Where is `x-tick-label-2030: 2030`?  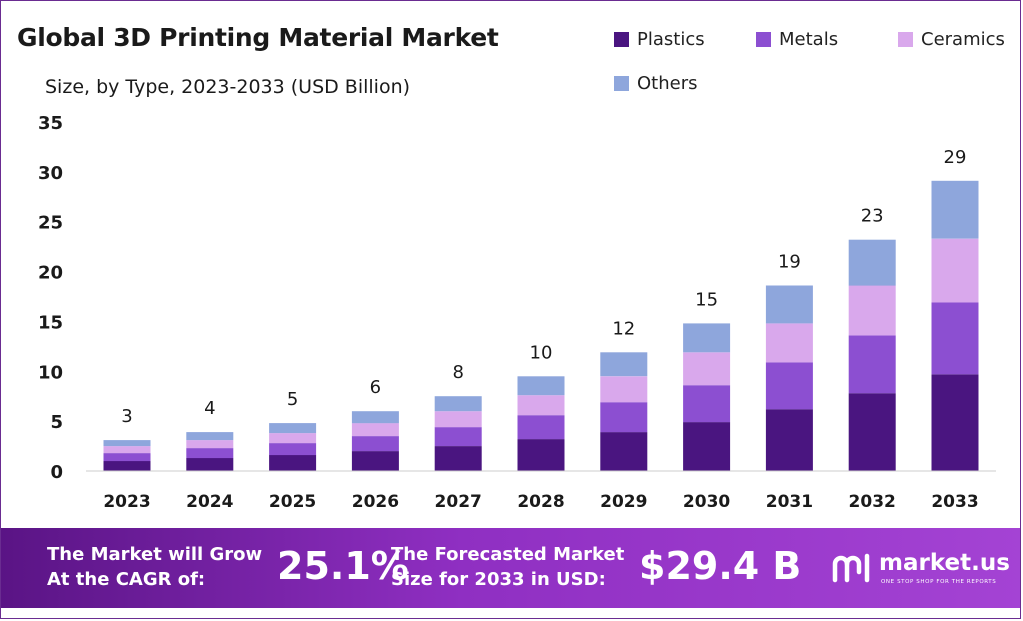 x-tick-label-2030: 2030 is located at coordinates (706, 502).